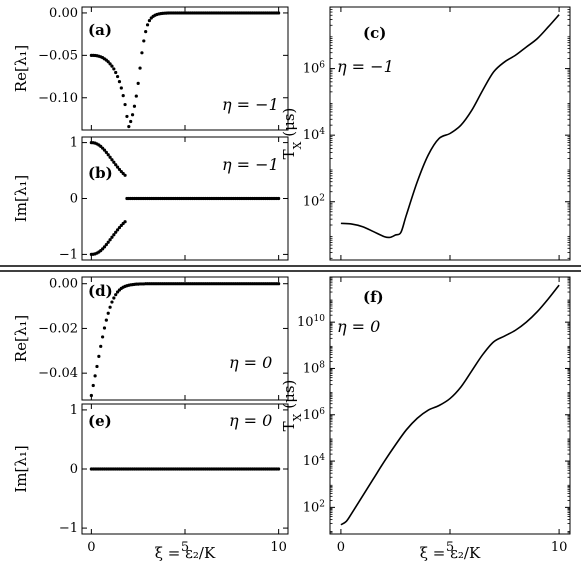  I want to click on y-tick-label: 0, so click(74, 199).